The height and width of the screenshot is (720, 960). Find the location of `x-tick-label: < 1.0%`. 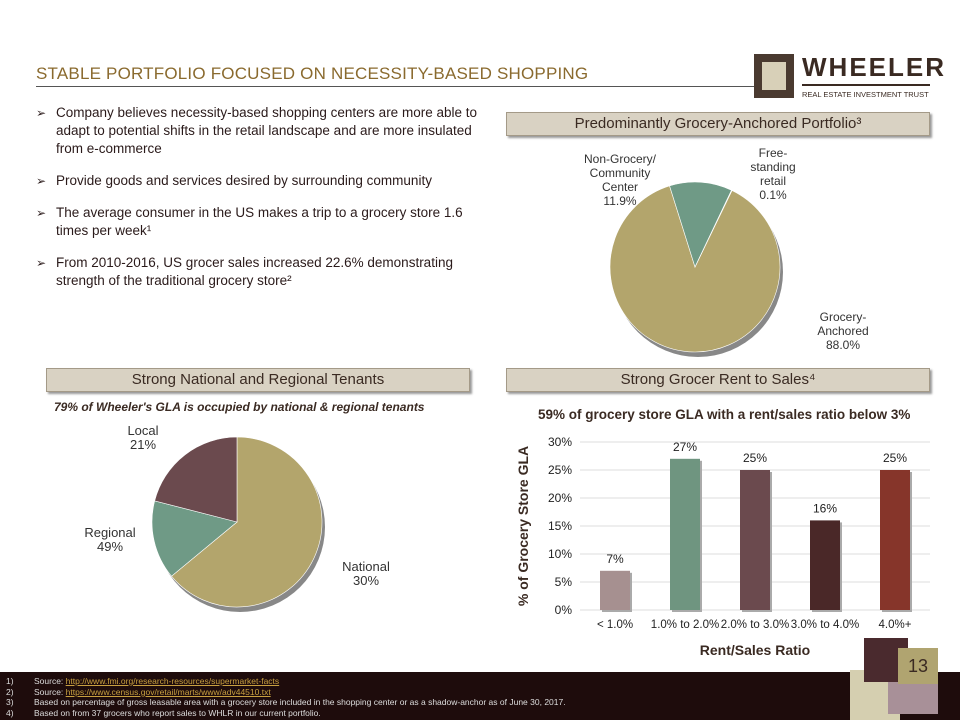

x-tick-label: < 1.0% is located at coordinates (615, 625).